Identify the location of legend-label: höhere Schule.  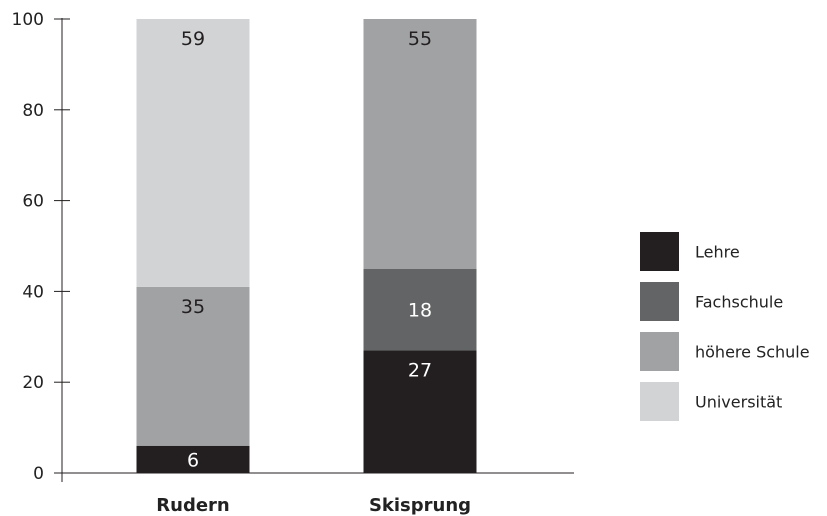
(752, 352).